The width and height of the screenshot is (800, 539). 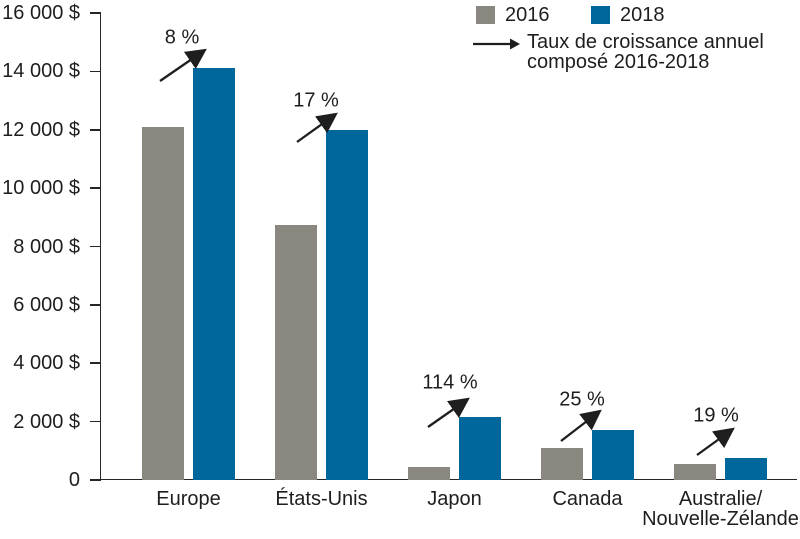 I want to click on bar-2016-japon, so click(x=429, y=473).